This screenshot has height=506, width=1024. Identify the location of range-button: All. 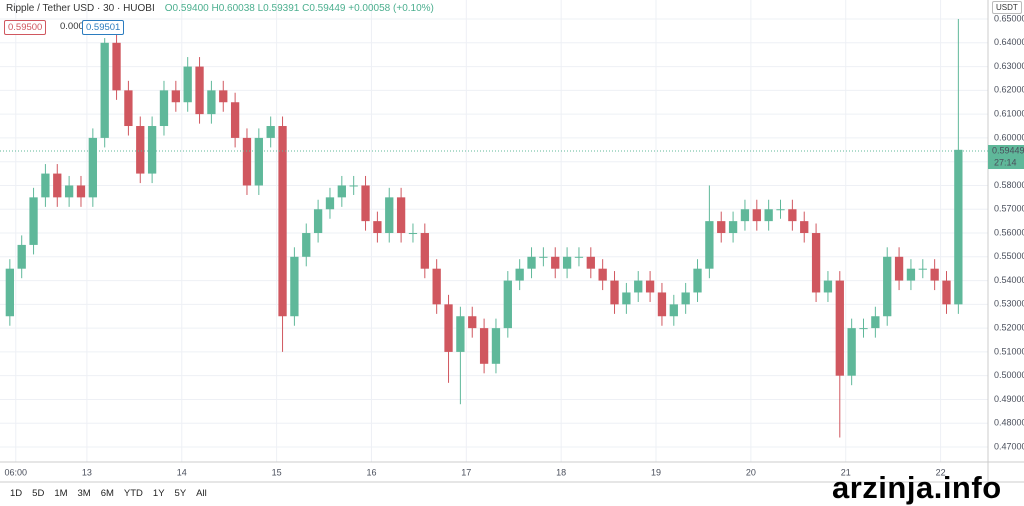
(201, 493).